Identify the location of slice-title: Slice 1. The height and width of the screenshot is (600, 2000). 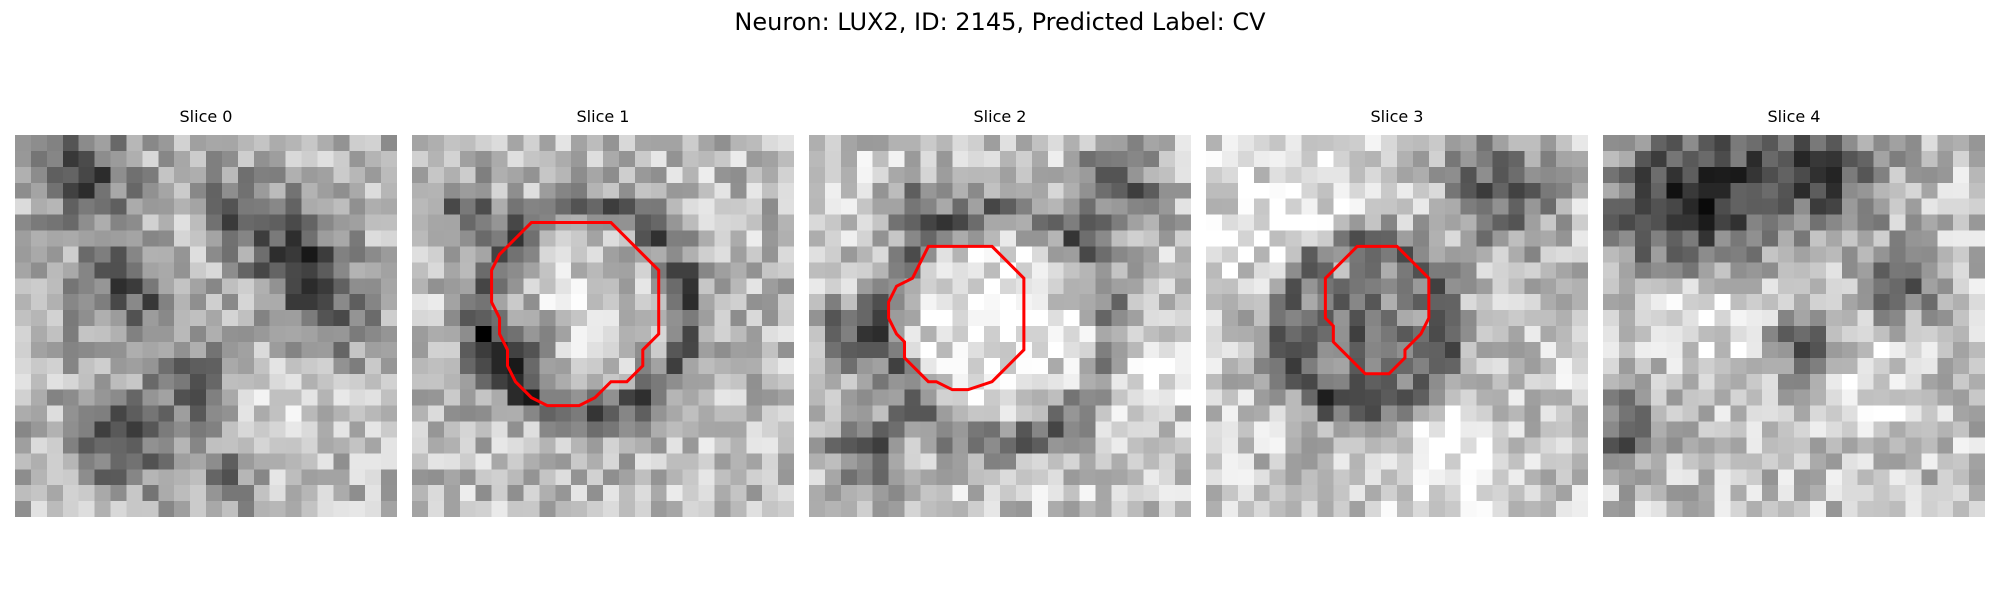
(603, 116).